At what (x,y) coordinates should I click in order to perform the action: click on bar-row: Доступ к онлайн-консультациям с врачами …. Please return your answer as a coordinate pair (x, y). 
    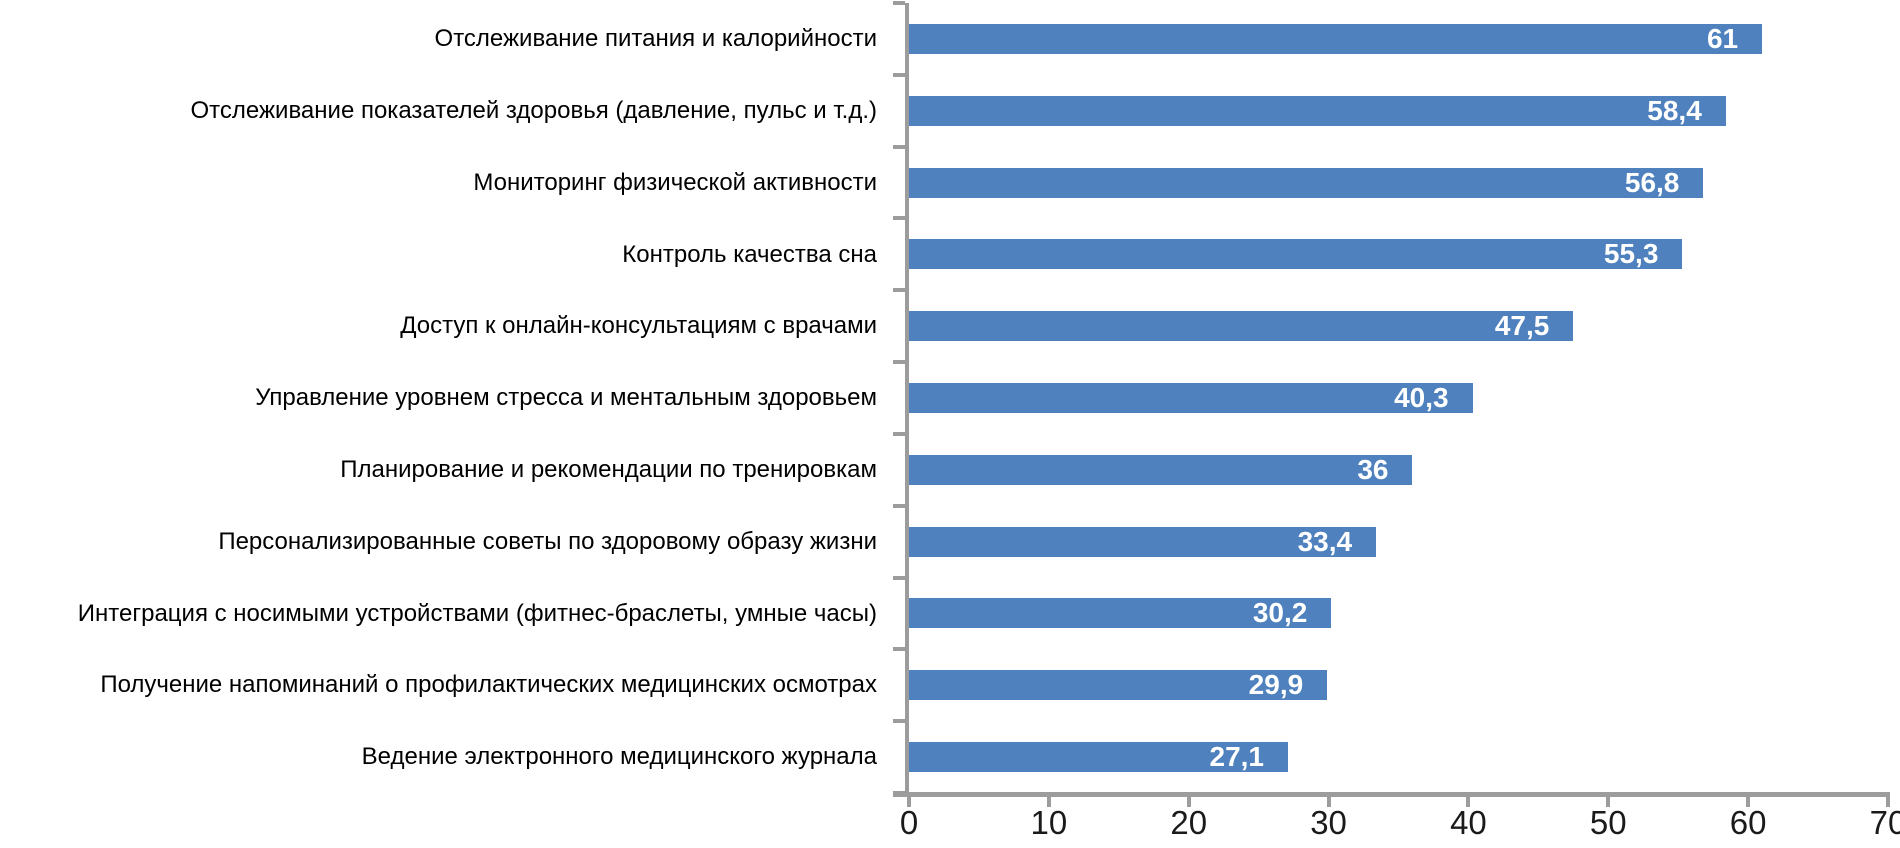
    Looking at the image, I should click on (944, 326).